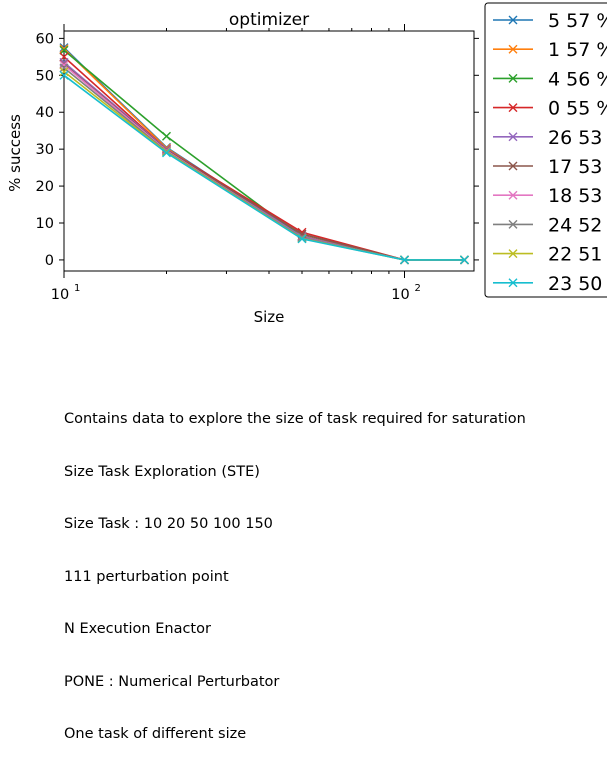 The width and height of the screenshot is (607, 761). I want to click on caption-line: Size Task Exploration (STE), so click(162, 471).